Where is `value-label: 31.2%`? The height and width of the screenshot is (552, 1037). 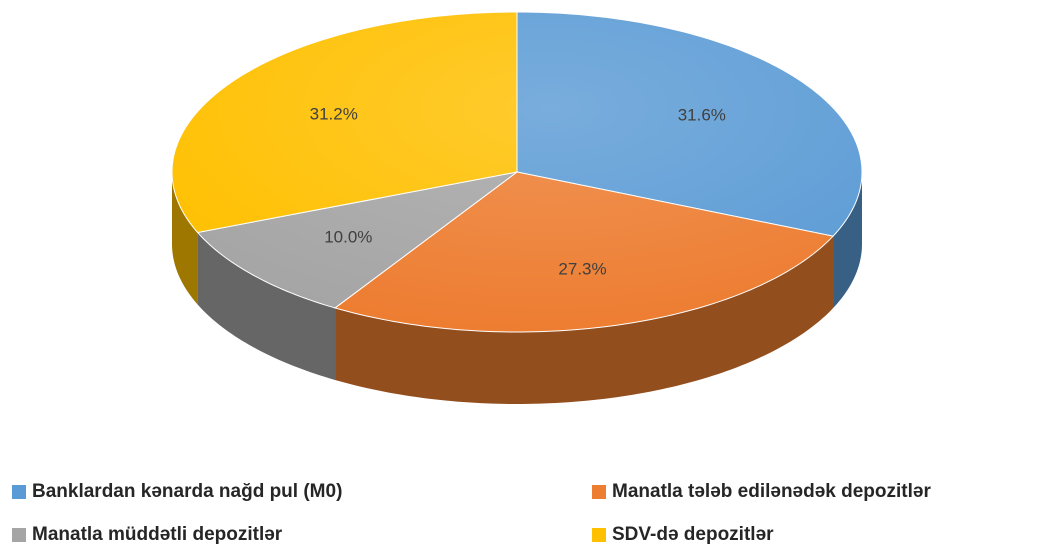
value-label: 31.2% is located at coordinates (334, 113).